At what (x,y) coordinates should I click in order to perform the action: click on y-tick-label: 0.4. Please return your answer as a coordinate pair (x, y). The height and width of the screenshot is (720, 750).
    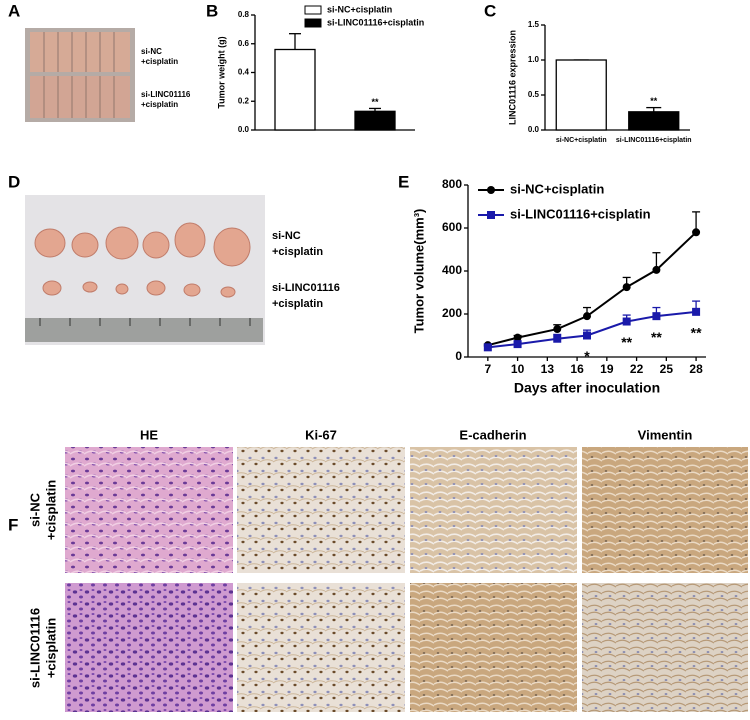
    Looking at the image, I should click on (244, 72).